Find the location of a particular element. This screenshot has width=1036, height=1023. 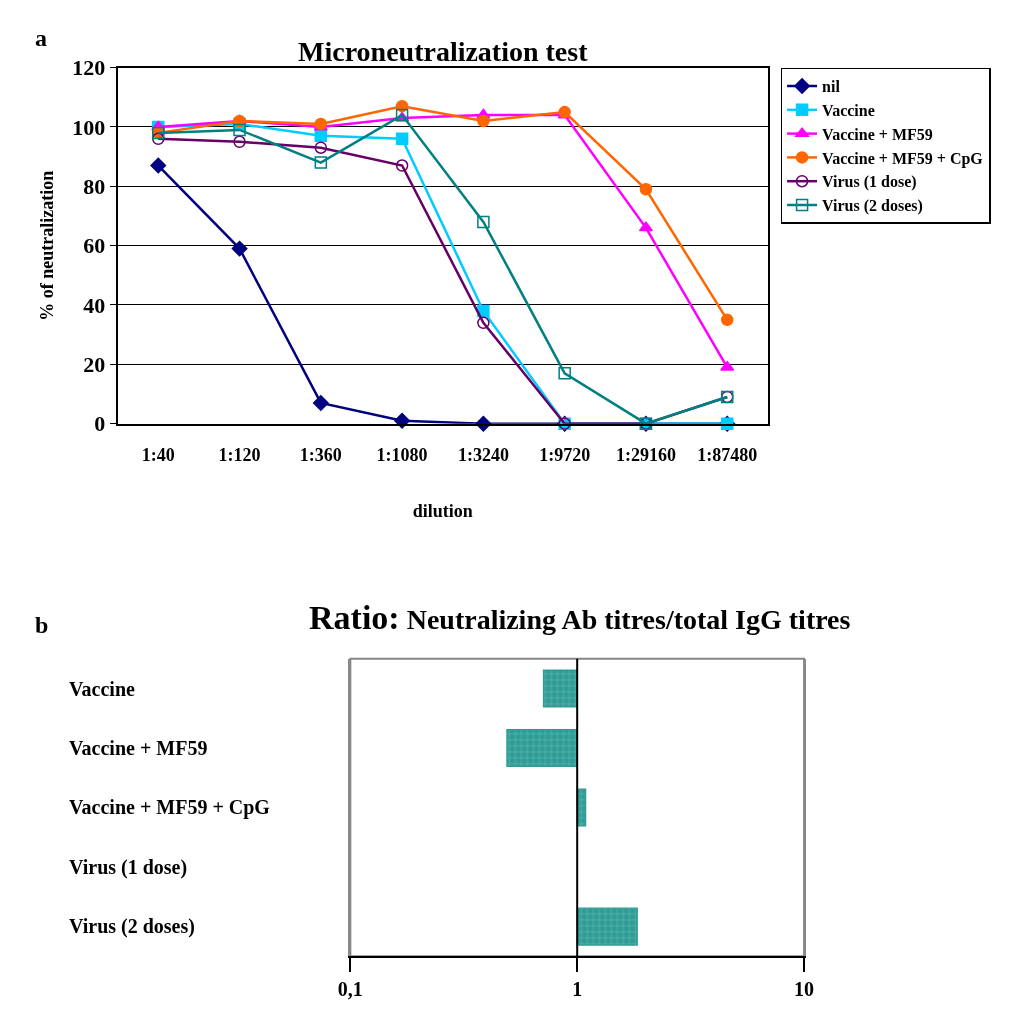

x-tick-label: 1:360 is located at coordinates (320, 455).